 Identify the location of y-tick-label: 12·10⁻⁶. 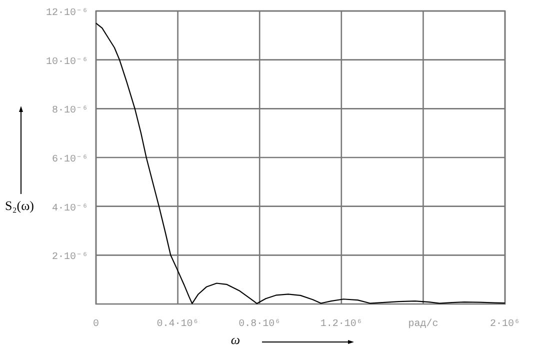
(67, 13).